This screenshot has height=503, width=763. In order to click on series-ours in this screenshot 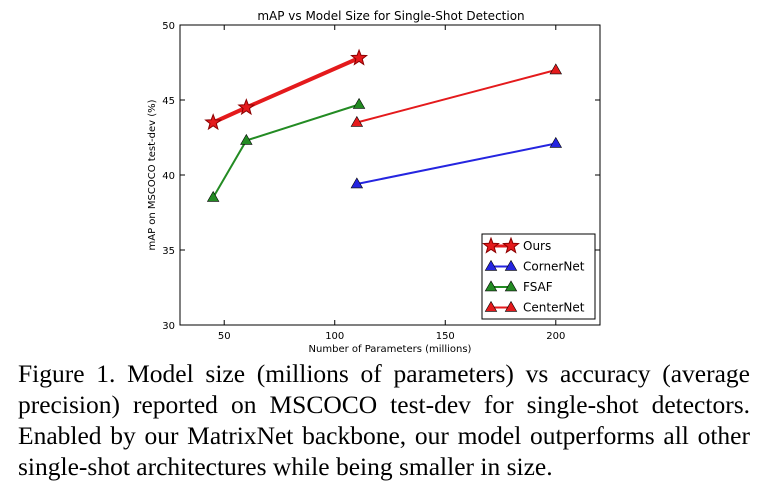, I will do `click(286, 89)`.